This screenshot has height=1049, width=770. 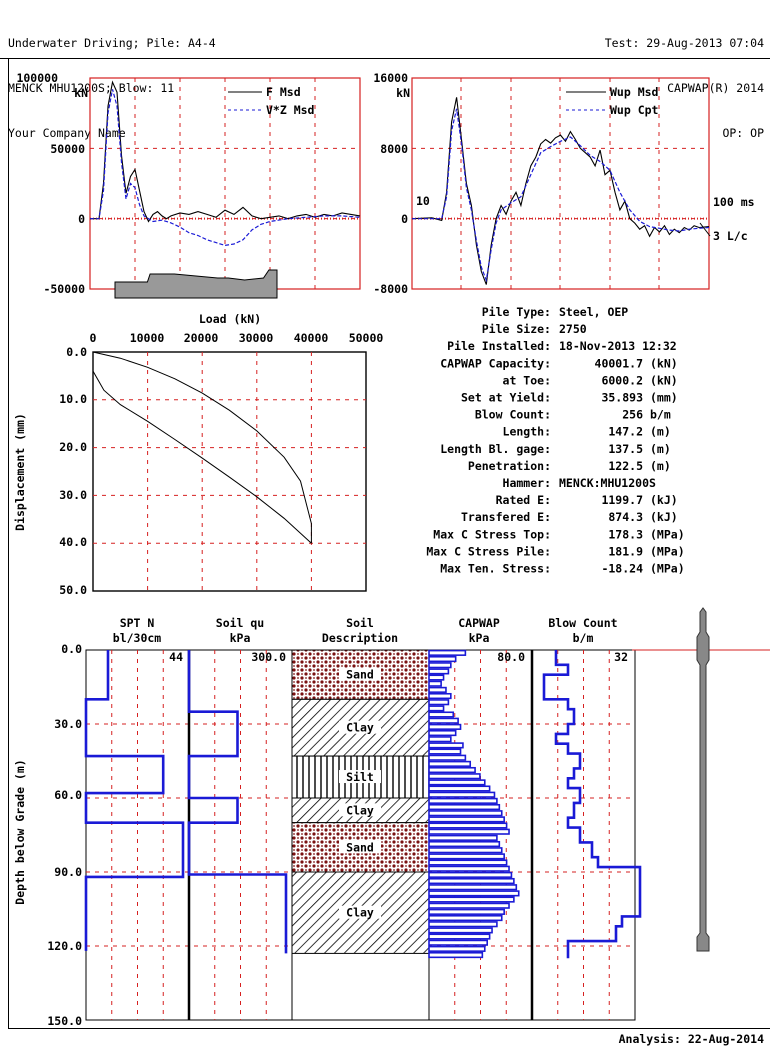 I want to click on series-wup-msd-line, so click(x=560, y=191).